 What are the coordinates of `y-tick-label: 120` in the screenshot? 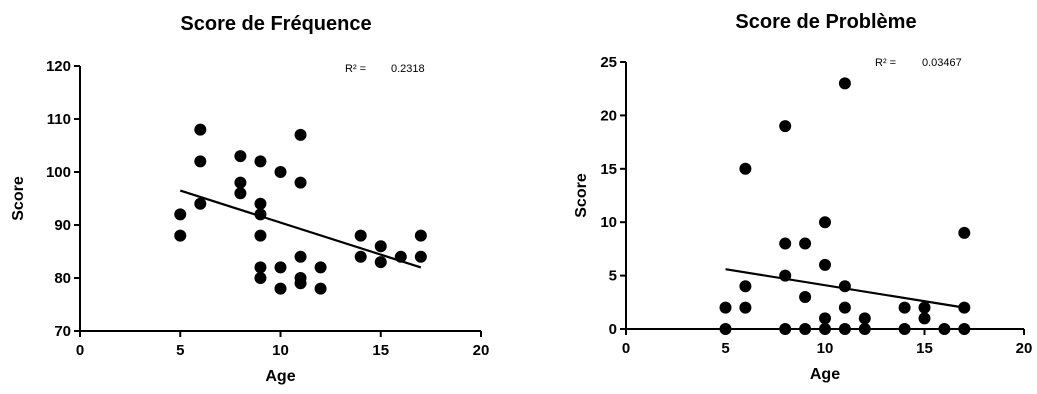 It's located at (58, 66).